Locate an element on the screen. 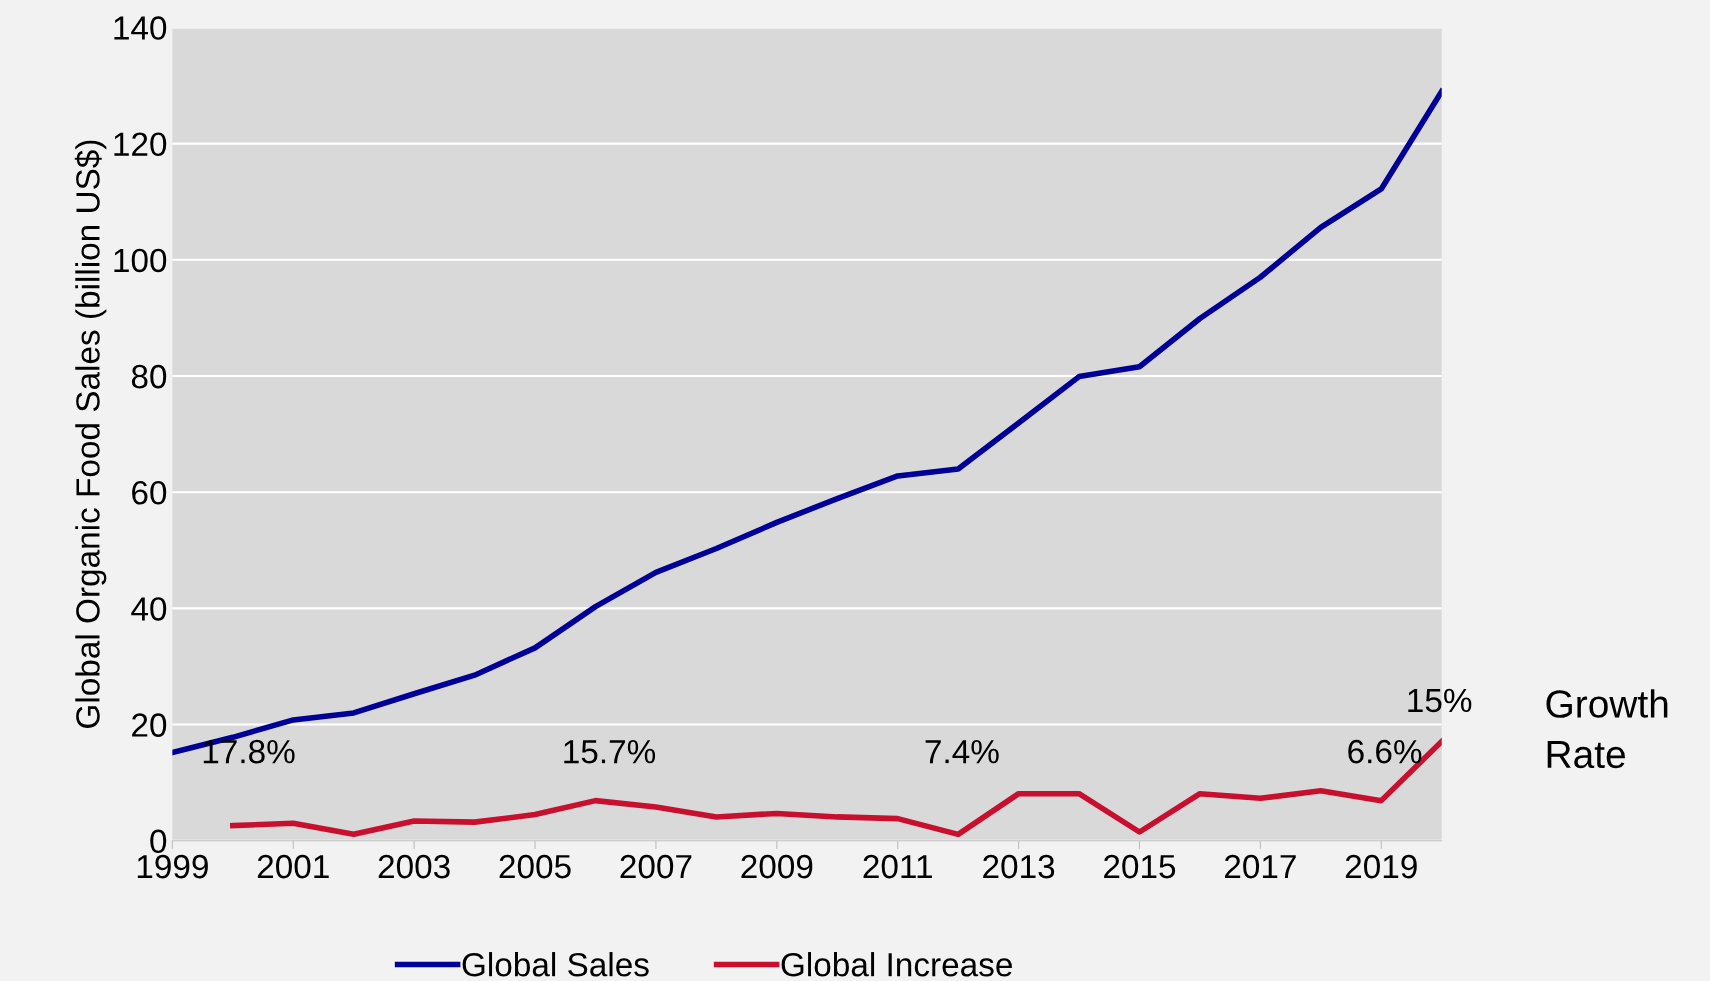 The height and width of the screenshot is (981, 1710). x-tick-label: 2013 is located at coordinates (1019, 866).